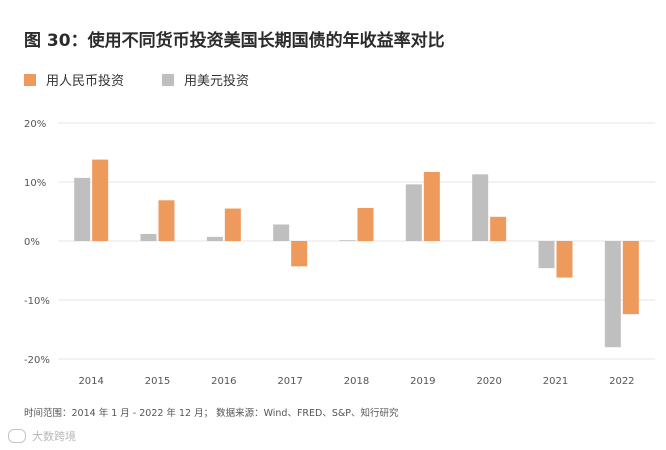  What do you see at coordinates (166, 220) in the screenshot?
I see `bar-cny-2015` at bounding box center [166, 220].